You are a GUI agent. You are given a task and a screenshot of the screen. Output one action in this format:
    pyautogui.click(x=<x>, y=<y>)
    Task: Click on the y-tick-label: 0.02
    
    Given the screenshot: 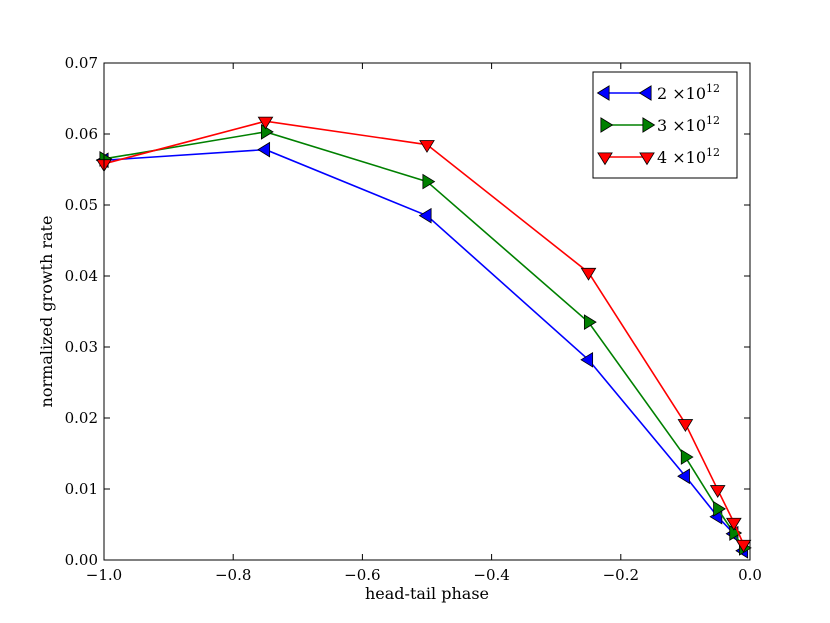 What is the action you would take?
    pyautogui.click(x=81, y=418)
    